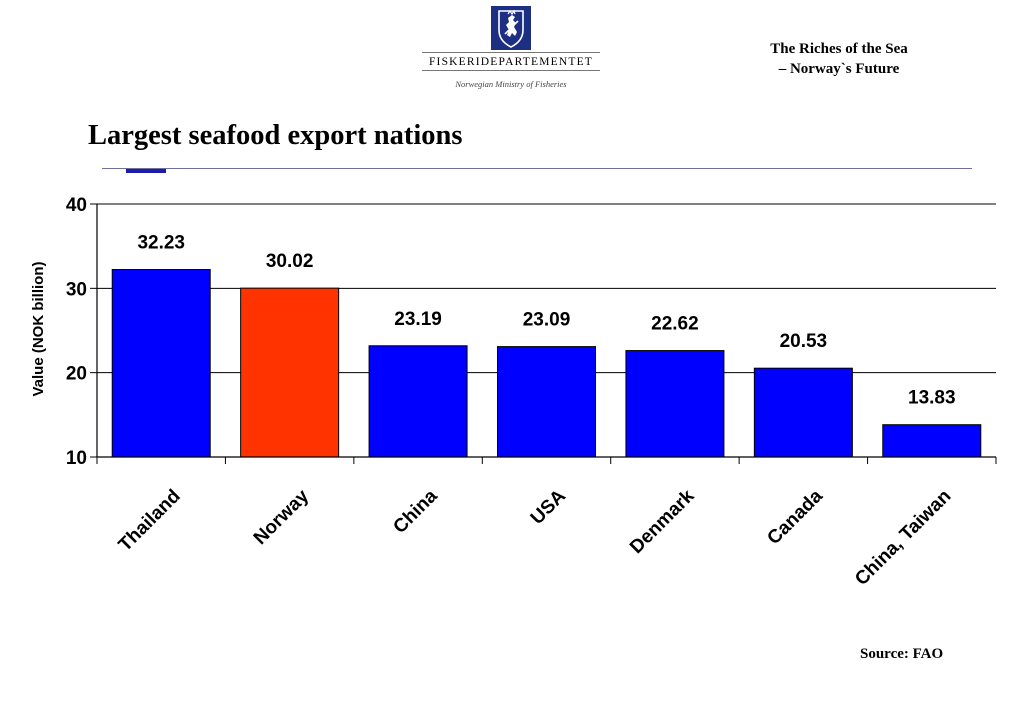 Image resolution: width=1024 pixels, height=709 pixels. I want to click on bar-denmark, so click(675, 404).